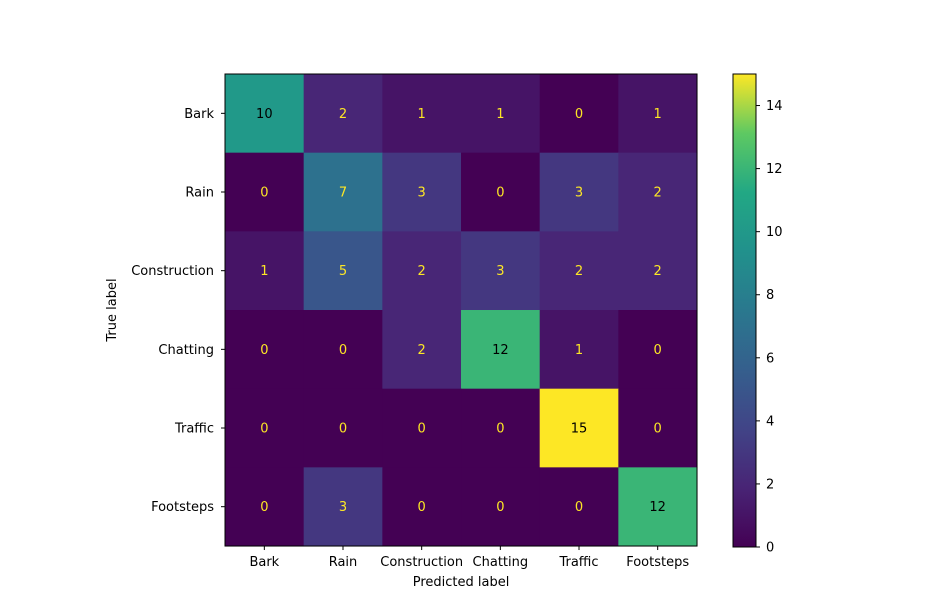 Image resolution: width=935 pixels, height=614 pixels. I want to click on x-tick-label: Construction, so click(421, 562).